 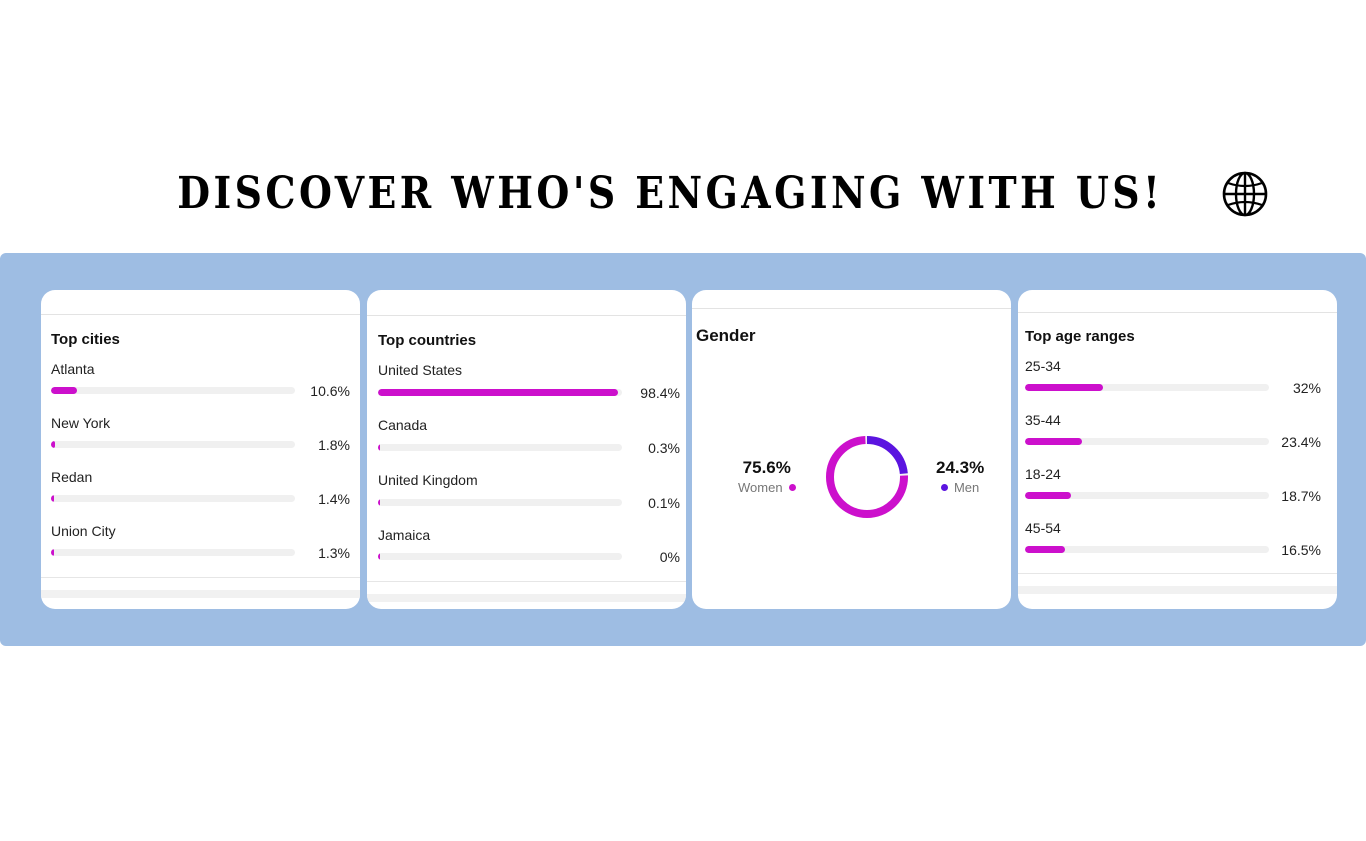 What do you see at coordinates (330, 391) in the screenshot?
I see `city-percent: 10.6%` at bounding box center [330, 391].